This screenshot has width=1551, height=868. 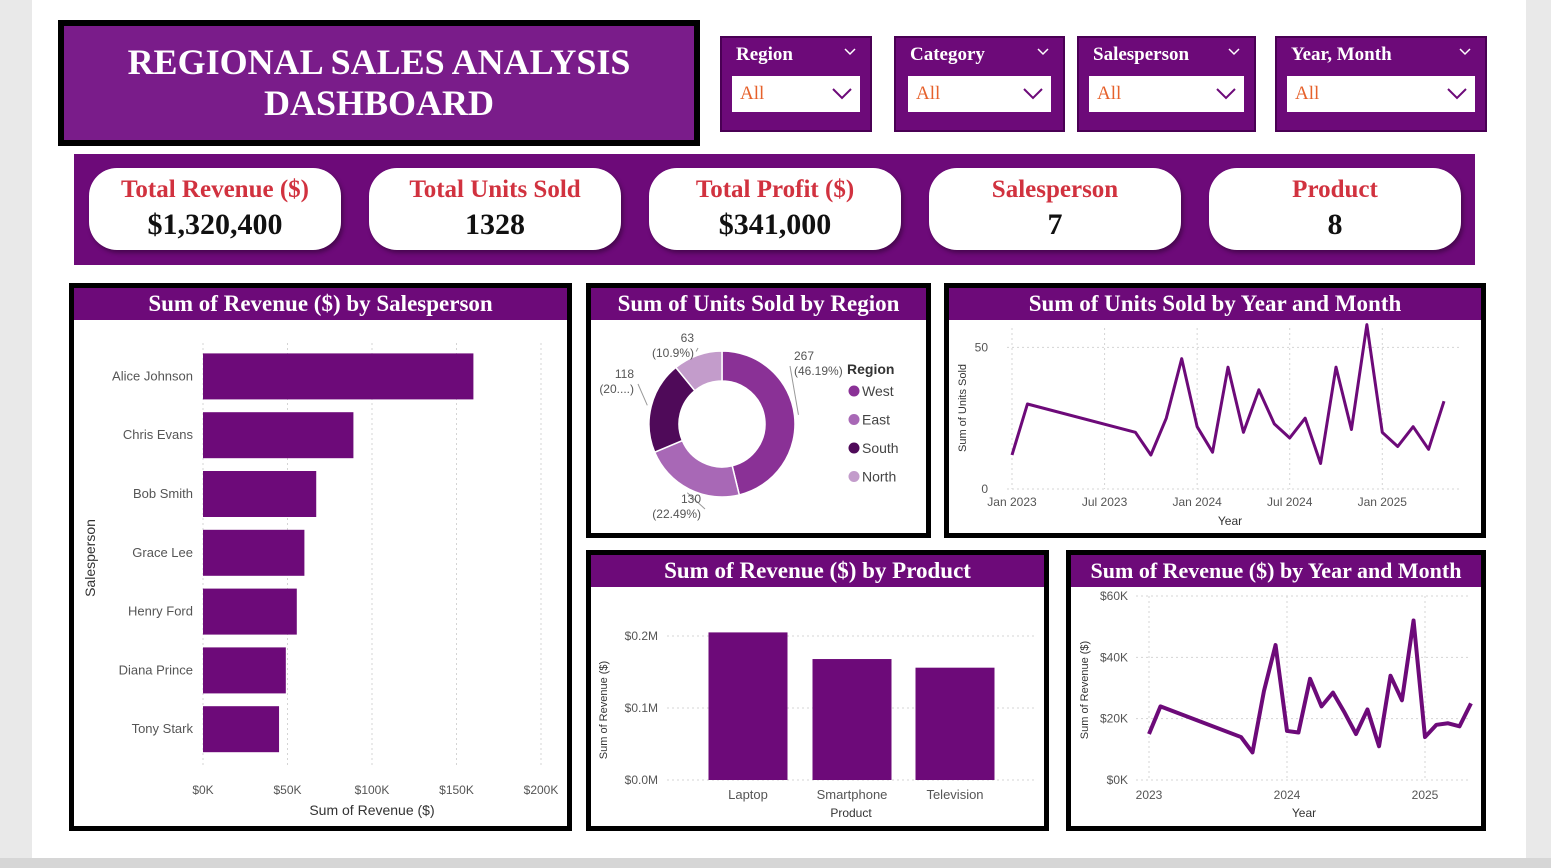 I want to click on kpi-label: Salesperson, so click(x=1055, y=189).